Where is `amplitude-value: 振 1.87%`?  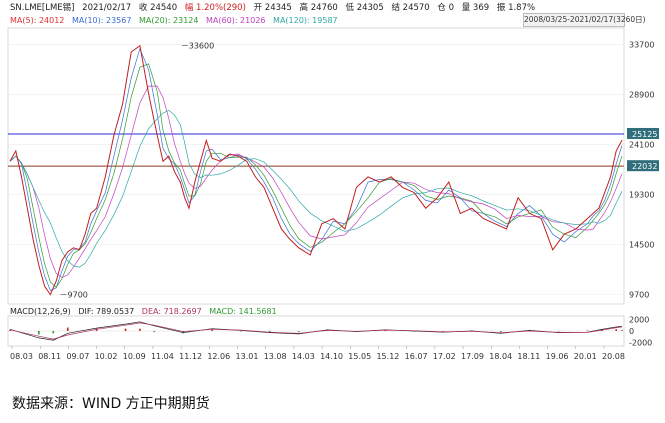 amplitude-value: 振 1.87% is located at coordinates (516, 8).